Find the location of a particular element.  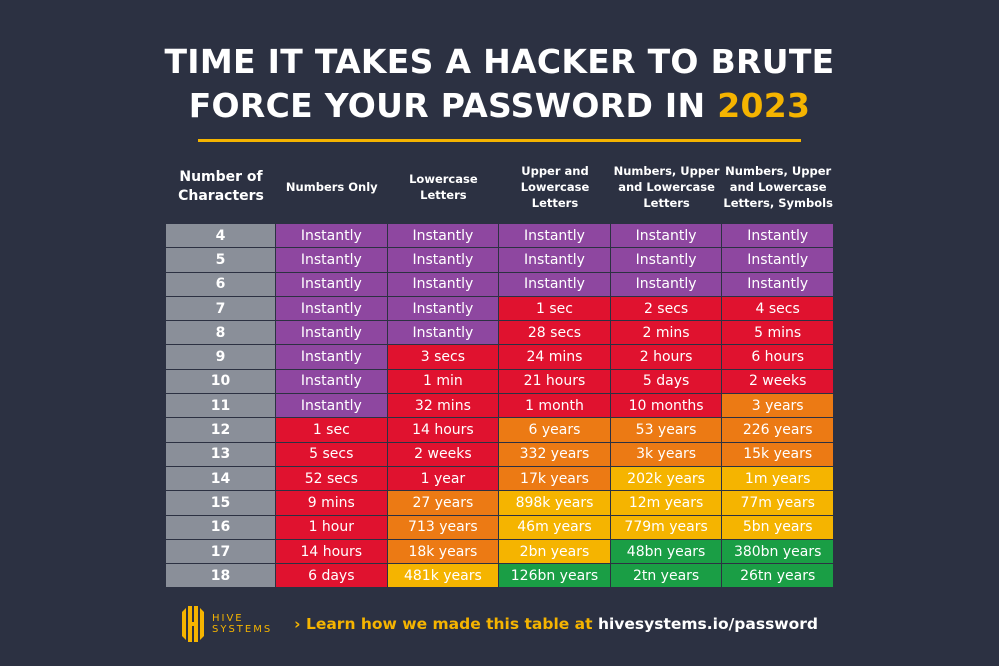

time-cell: 21 hours is located at coordinates (555, 382).